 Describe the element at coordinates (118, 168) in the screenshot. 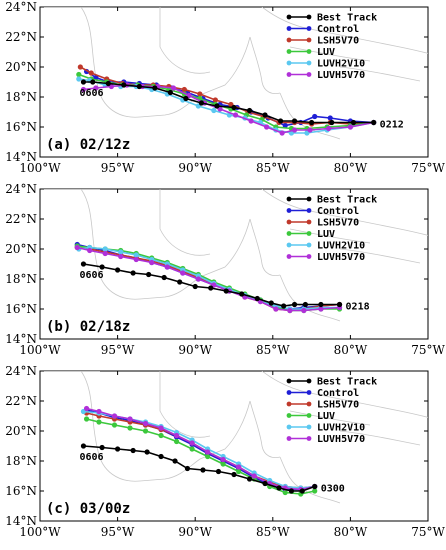

I see `x-tick-label: 95°W` at that location.